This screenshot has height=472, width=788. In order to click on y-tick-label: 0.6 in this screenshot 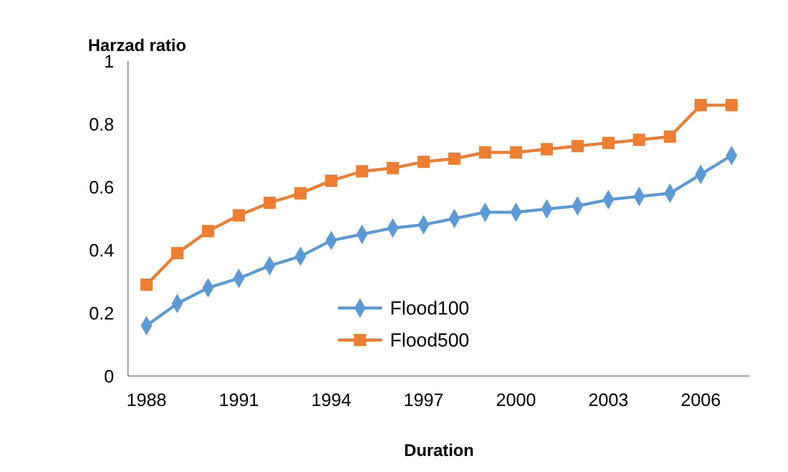, I will do `click(101, 187)`.